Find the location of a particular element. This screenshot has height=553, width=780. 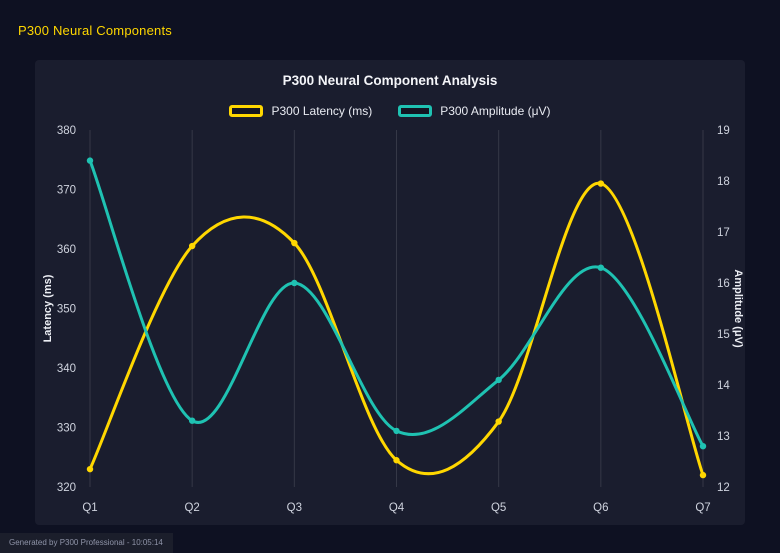

latency-legend-marker-icon is located at coordinates (246, 111).